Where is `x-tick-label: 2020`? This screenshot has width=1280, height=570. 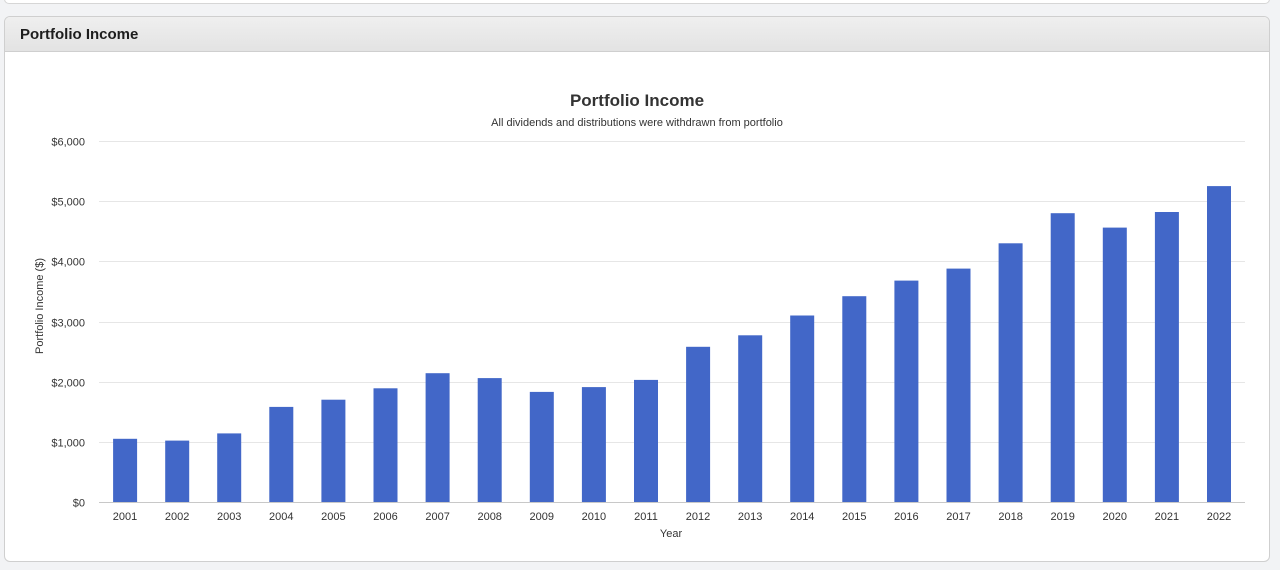
x-tick-label: 2020 is located at coordinates (1115, 517).